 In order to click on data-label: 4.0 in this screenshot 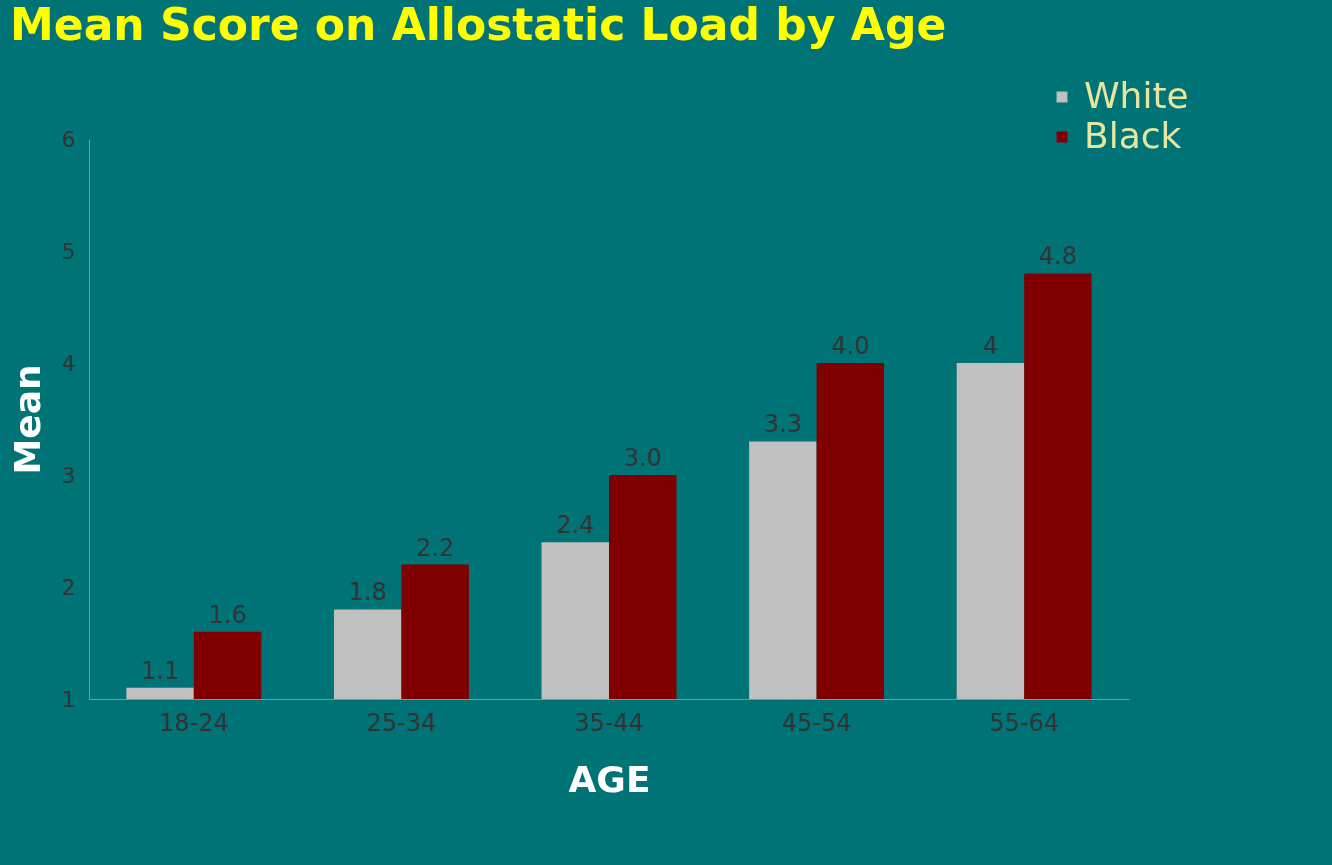, I will do `click(850, 346)`.